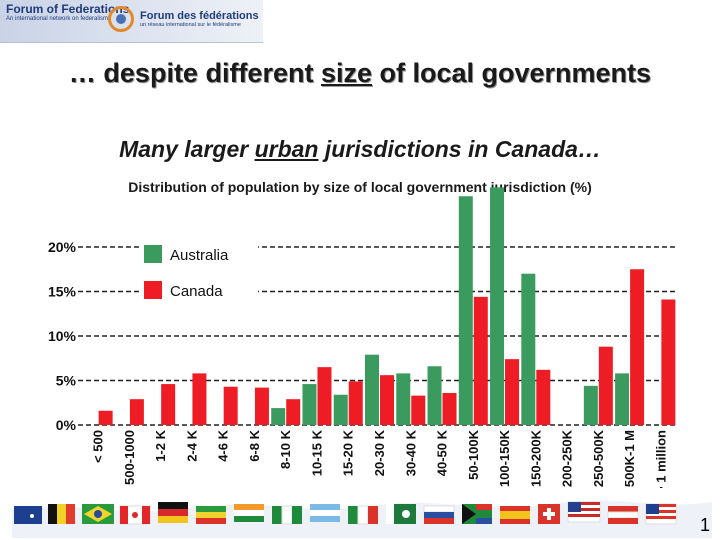  I want to click on y-tick-label: 10%, so click(62, 336).